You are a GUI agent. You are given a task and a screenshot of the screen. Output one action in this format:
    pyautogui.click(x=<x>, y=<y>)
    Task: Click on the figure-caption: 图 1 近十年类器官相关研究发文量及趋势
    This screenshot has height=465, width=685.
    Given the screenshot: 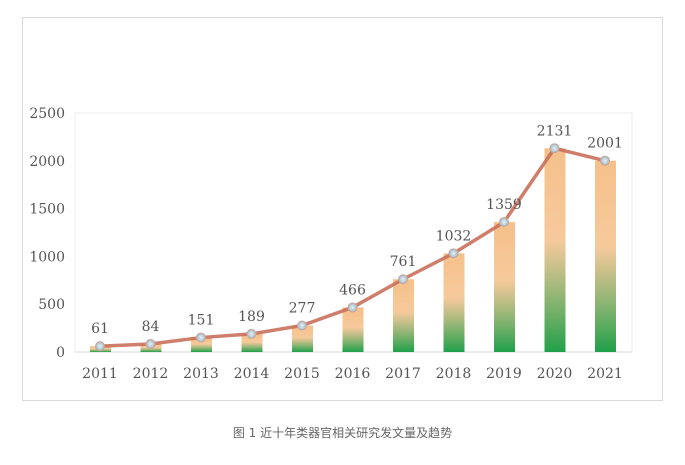 What is the action you would take?
    pyautogui.click(x=342, y=433)
    